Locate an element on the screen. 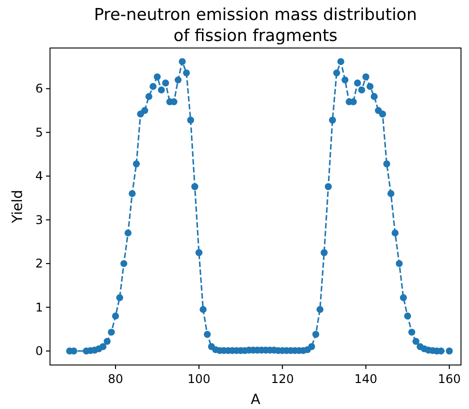  y-tick-label: 0 is located at coordinates (39, 351).